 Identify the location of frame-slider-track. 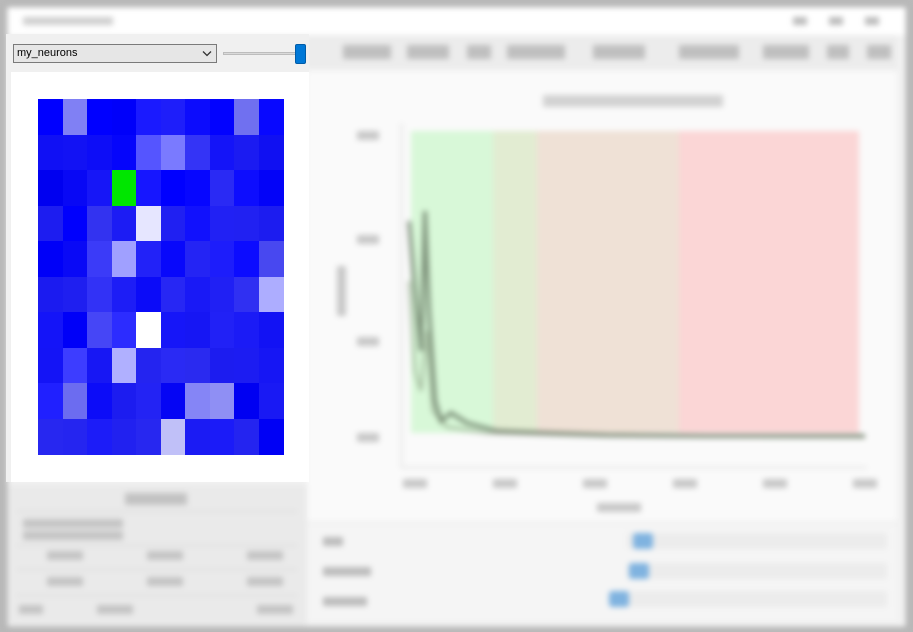
(263, 53).